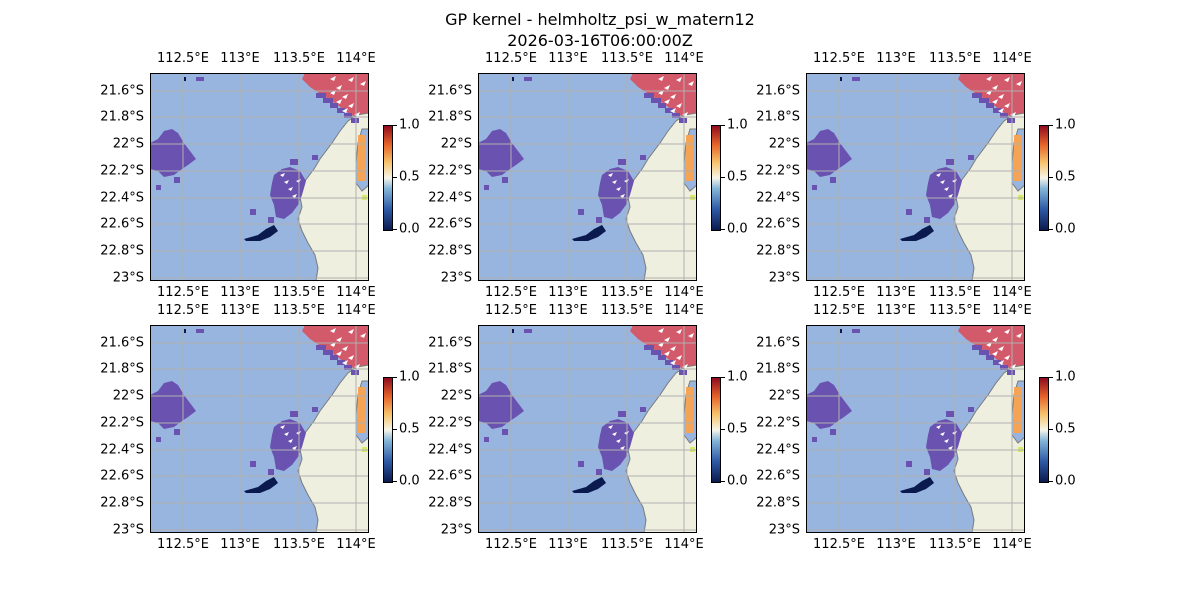 This screenshot has width=1200, height=600. Describe the element at coordinates (737, 429) in the screenshot. I see `colorbar-tick-label: 0.5` at that location.